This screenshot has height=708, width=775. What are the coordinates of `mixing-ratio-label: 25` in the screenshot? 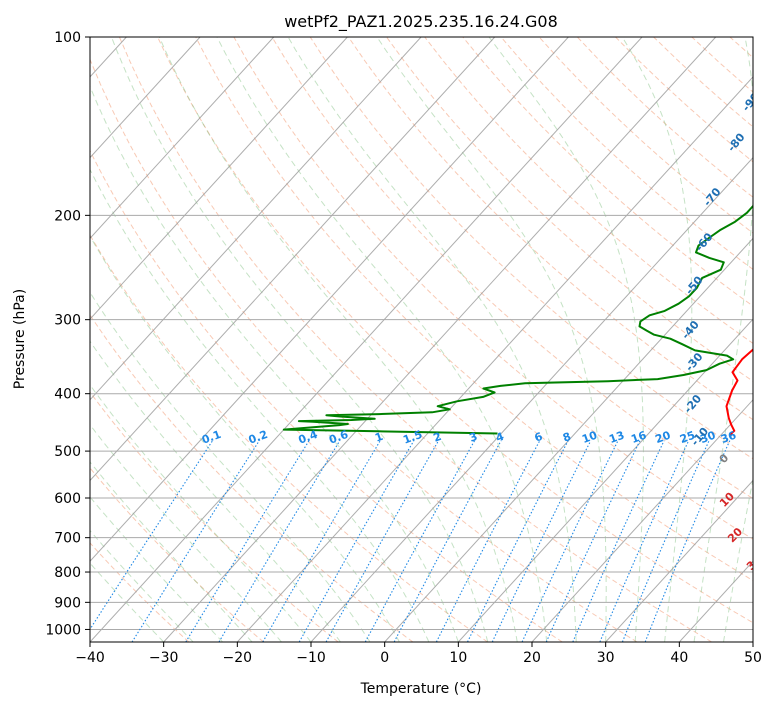 It's located at (687, 437).